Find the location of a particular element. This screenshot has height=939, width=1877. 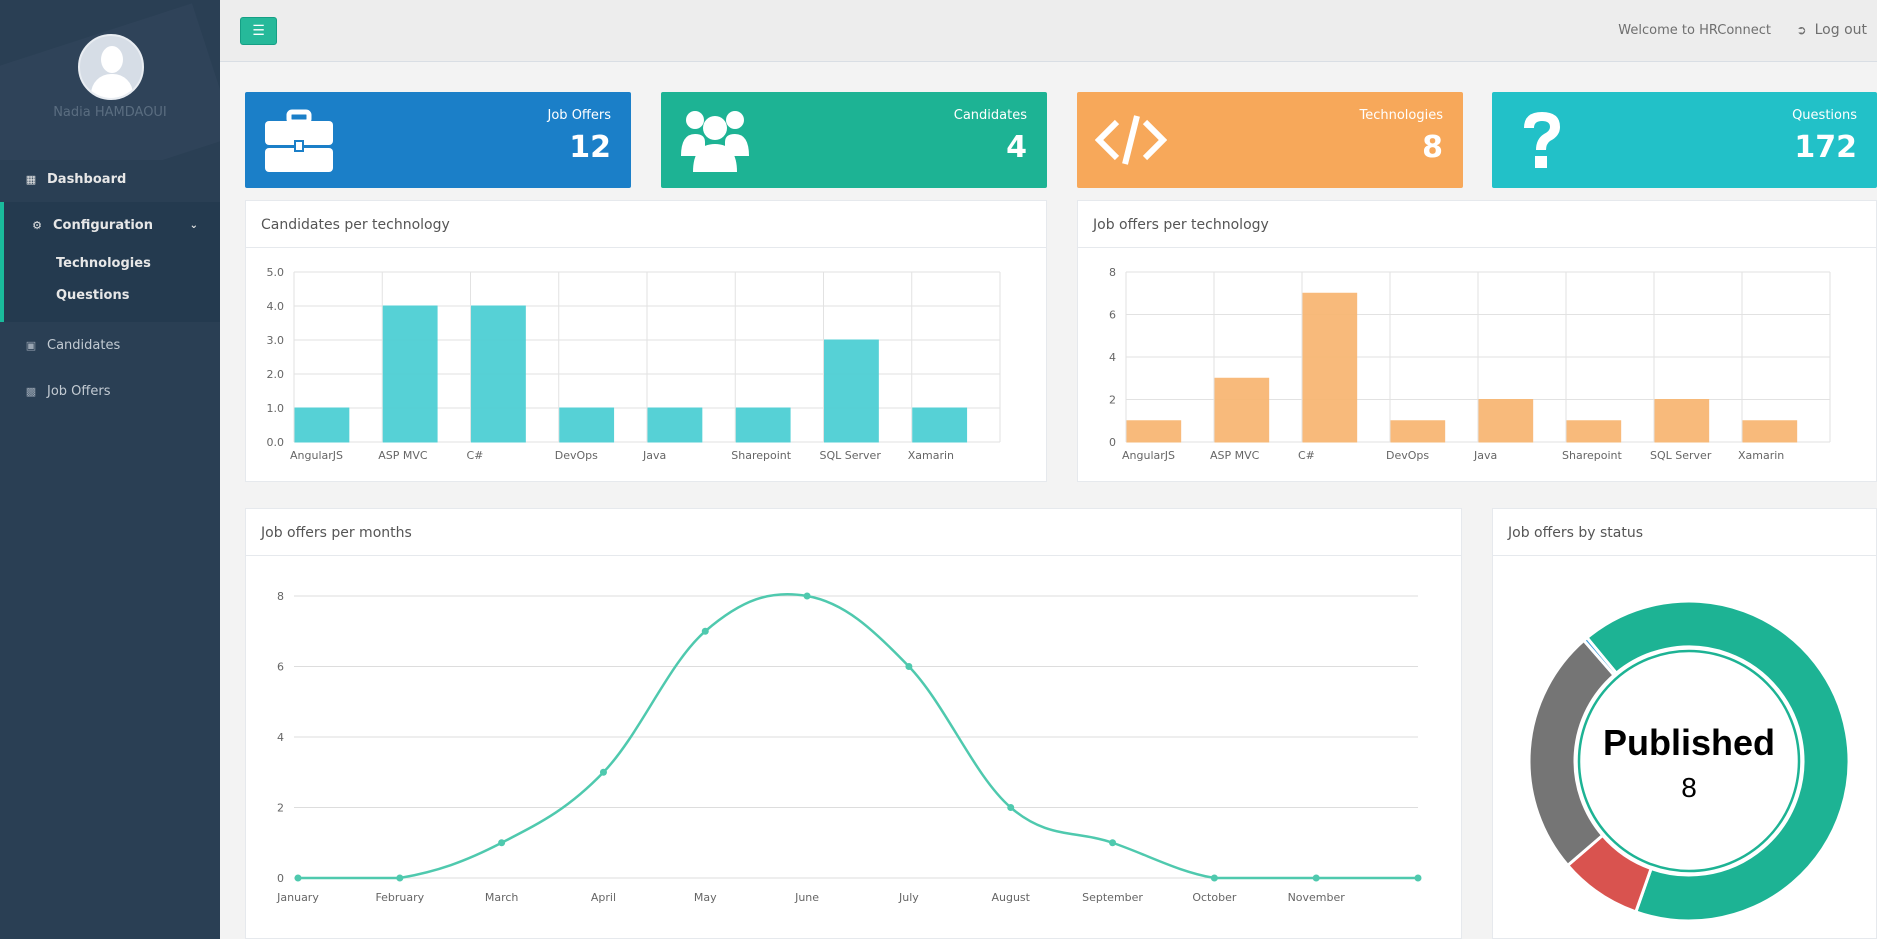

tile-job-offers: Job Offers 12 is located at coordinates (438, 140).